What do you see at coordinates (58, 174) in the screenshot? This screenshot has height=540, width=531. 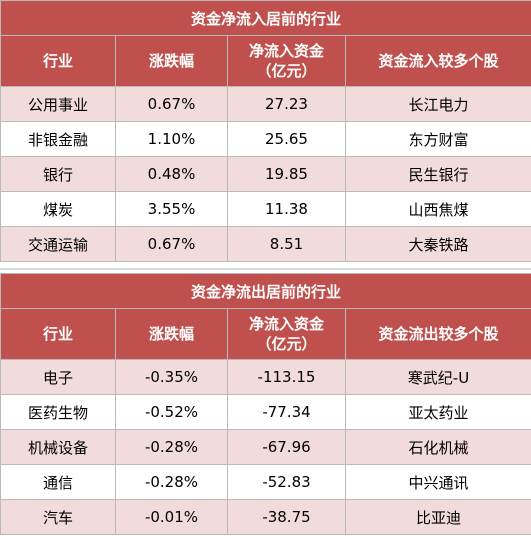 I see `industry-cell: 银行` at bounding box center [58, 174].